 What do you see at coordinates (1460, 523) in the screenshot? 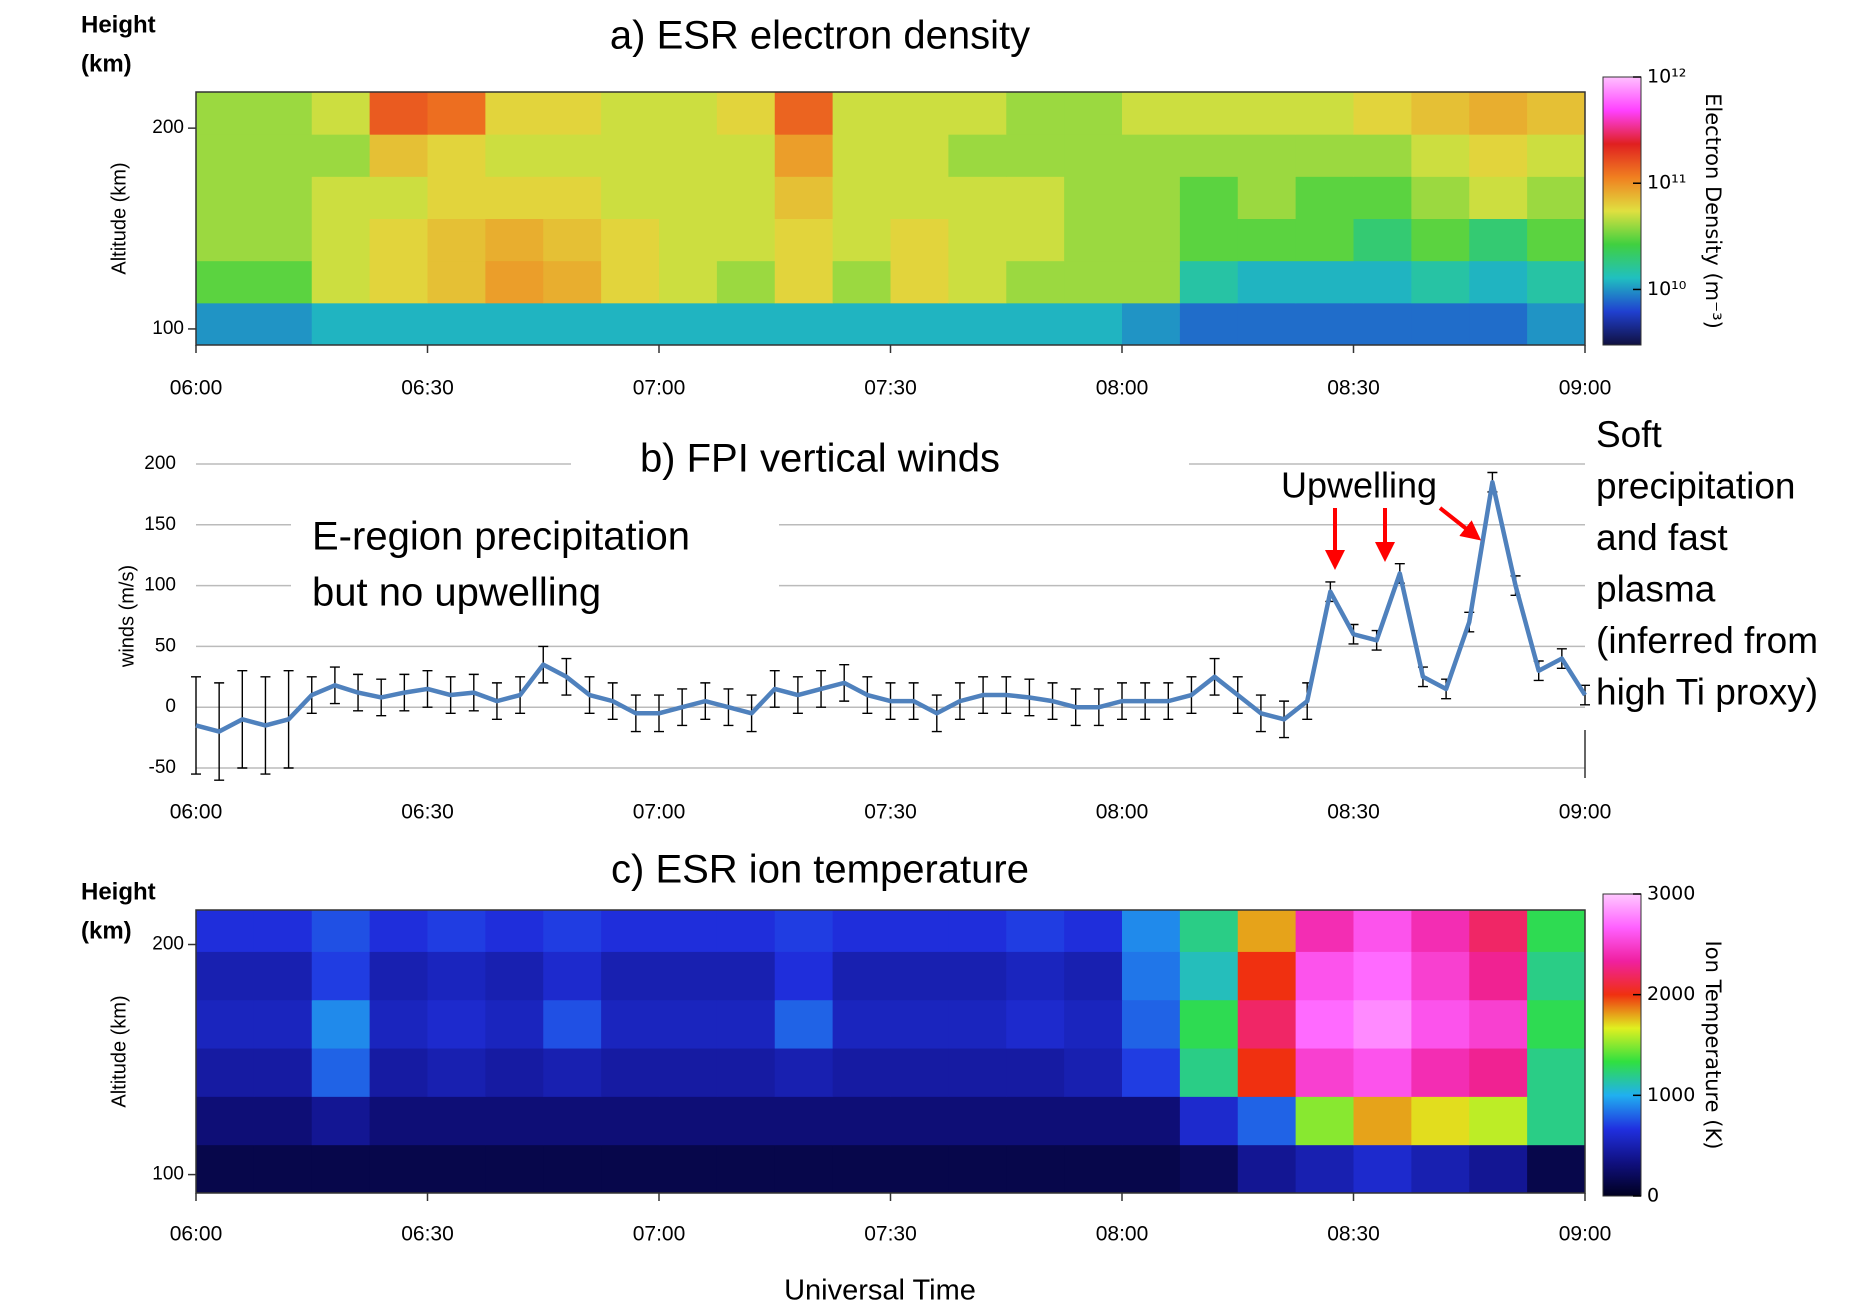
I see `annotation-arrow` at bounding box center [1460, 523].